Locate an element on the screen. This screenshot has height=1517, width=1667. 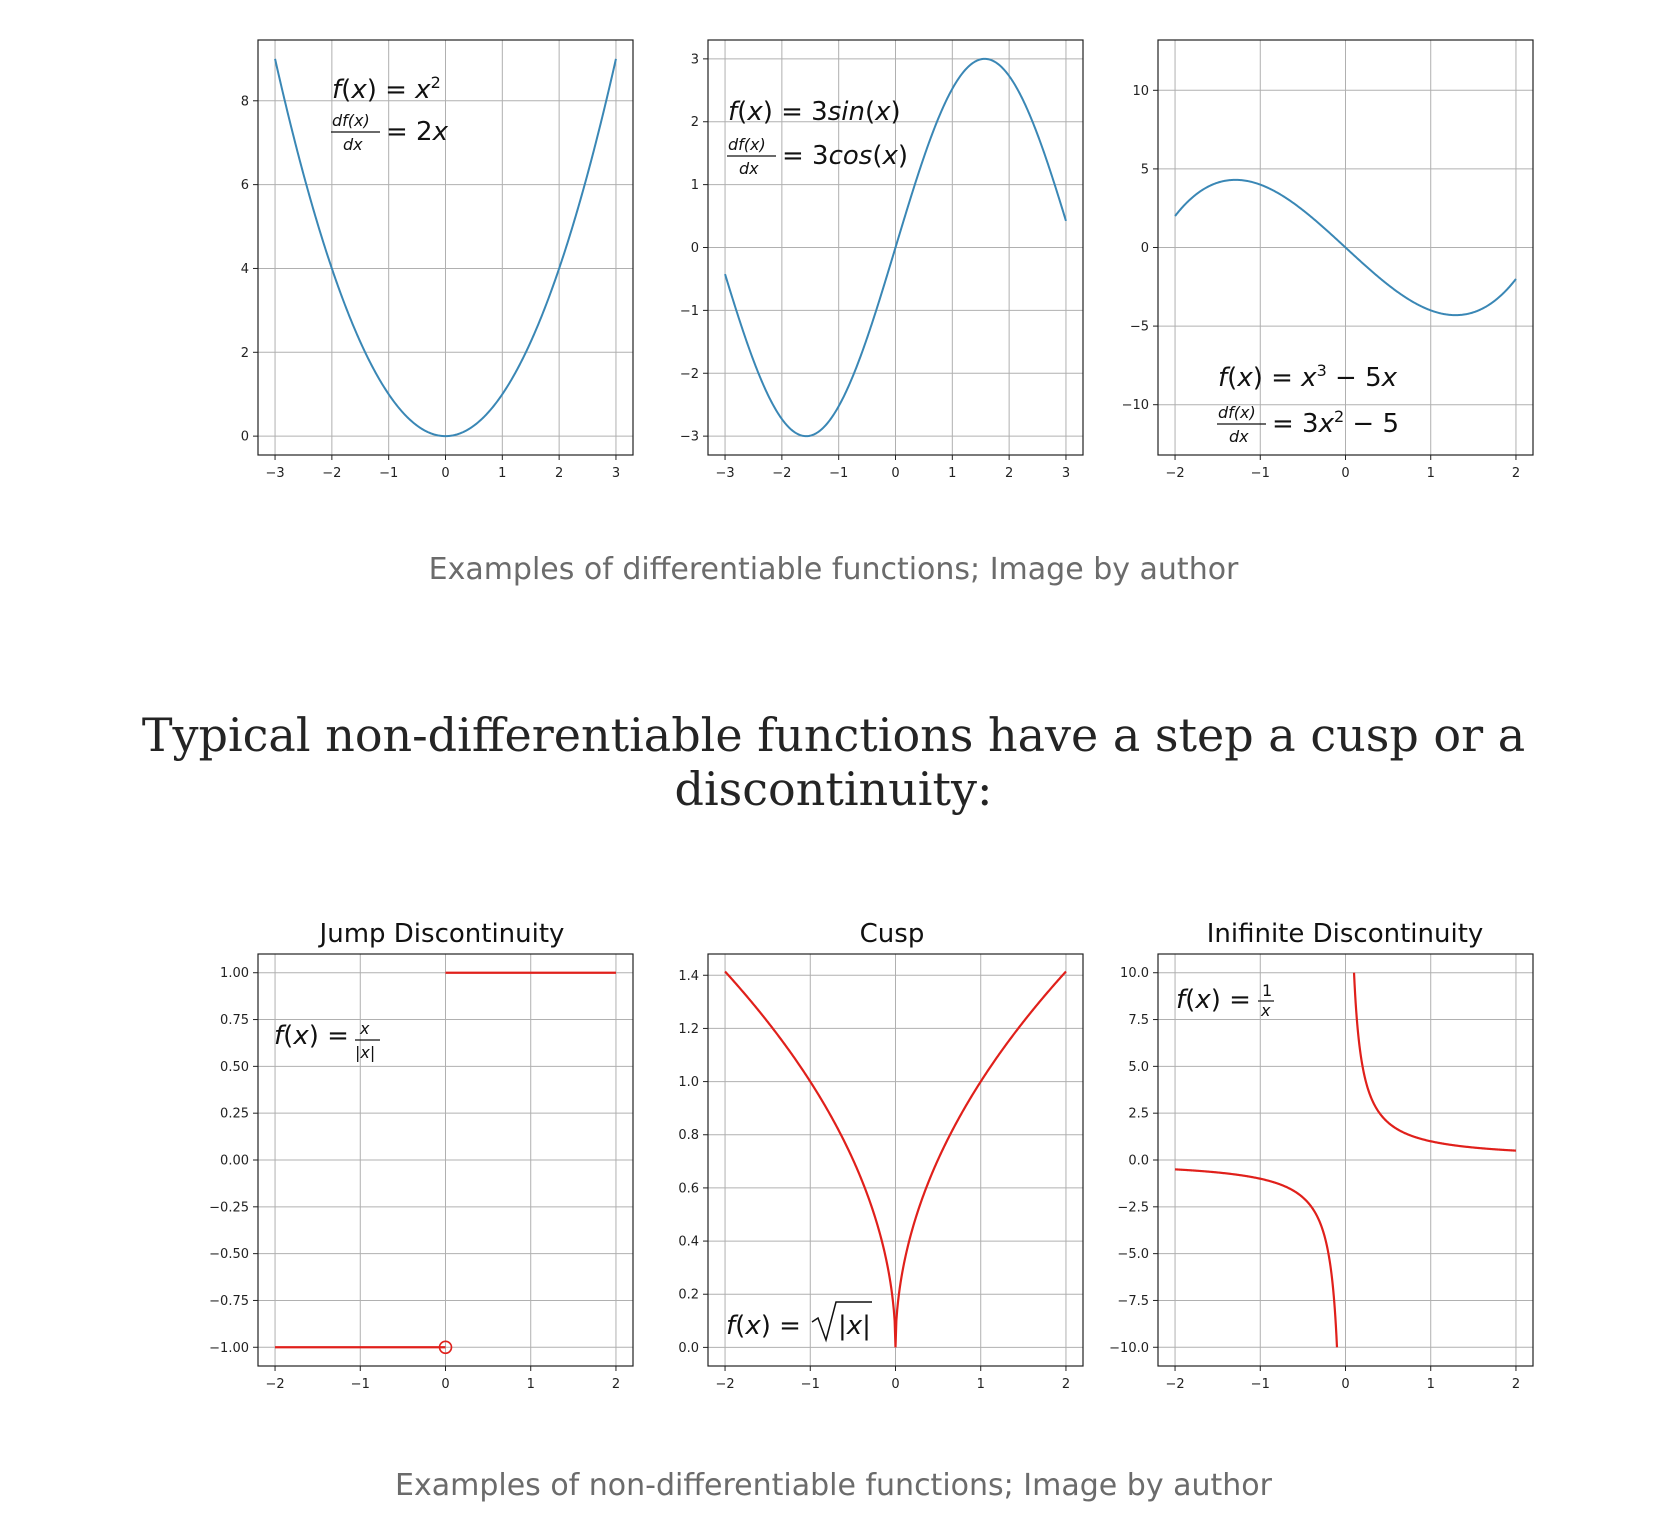
y-tick-label: −7.5 is located at coordinates (1133, 1301).